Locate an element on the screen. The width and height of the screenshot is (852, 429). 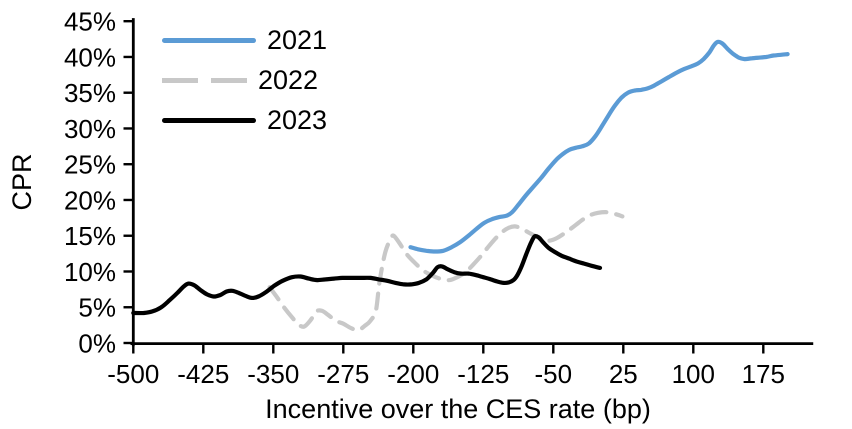
x-tick-label: -500 is located at coordinates (133, 374).